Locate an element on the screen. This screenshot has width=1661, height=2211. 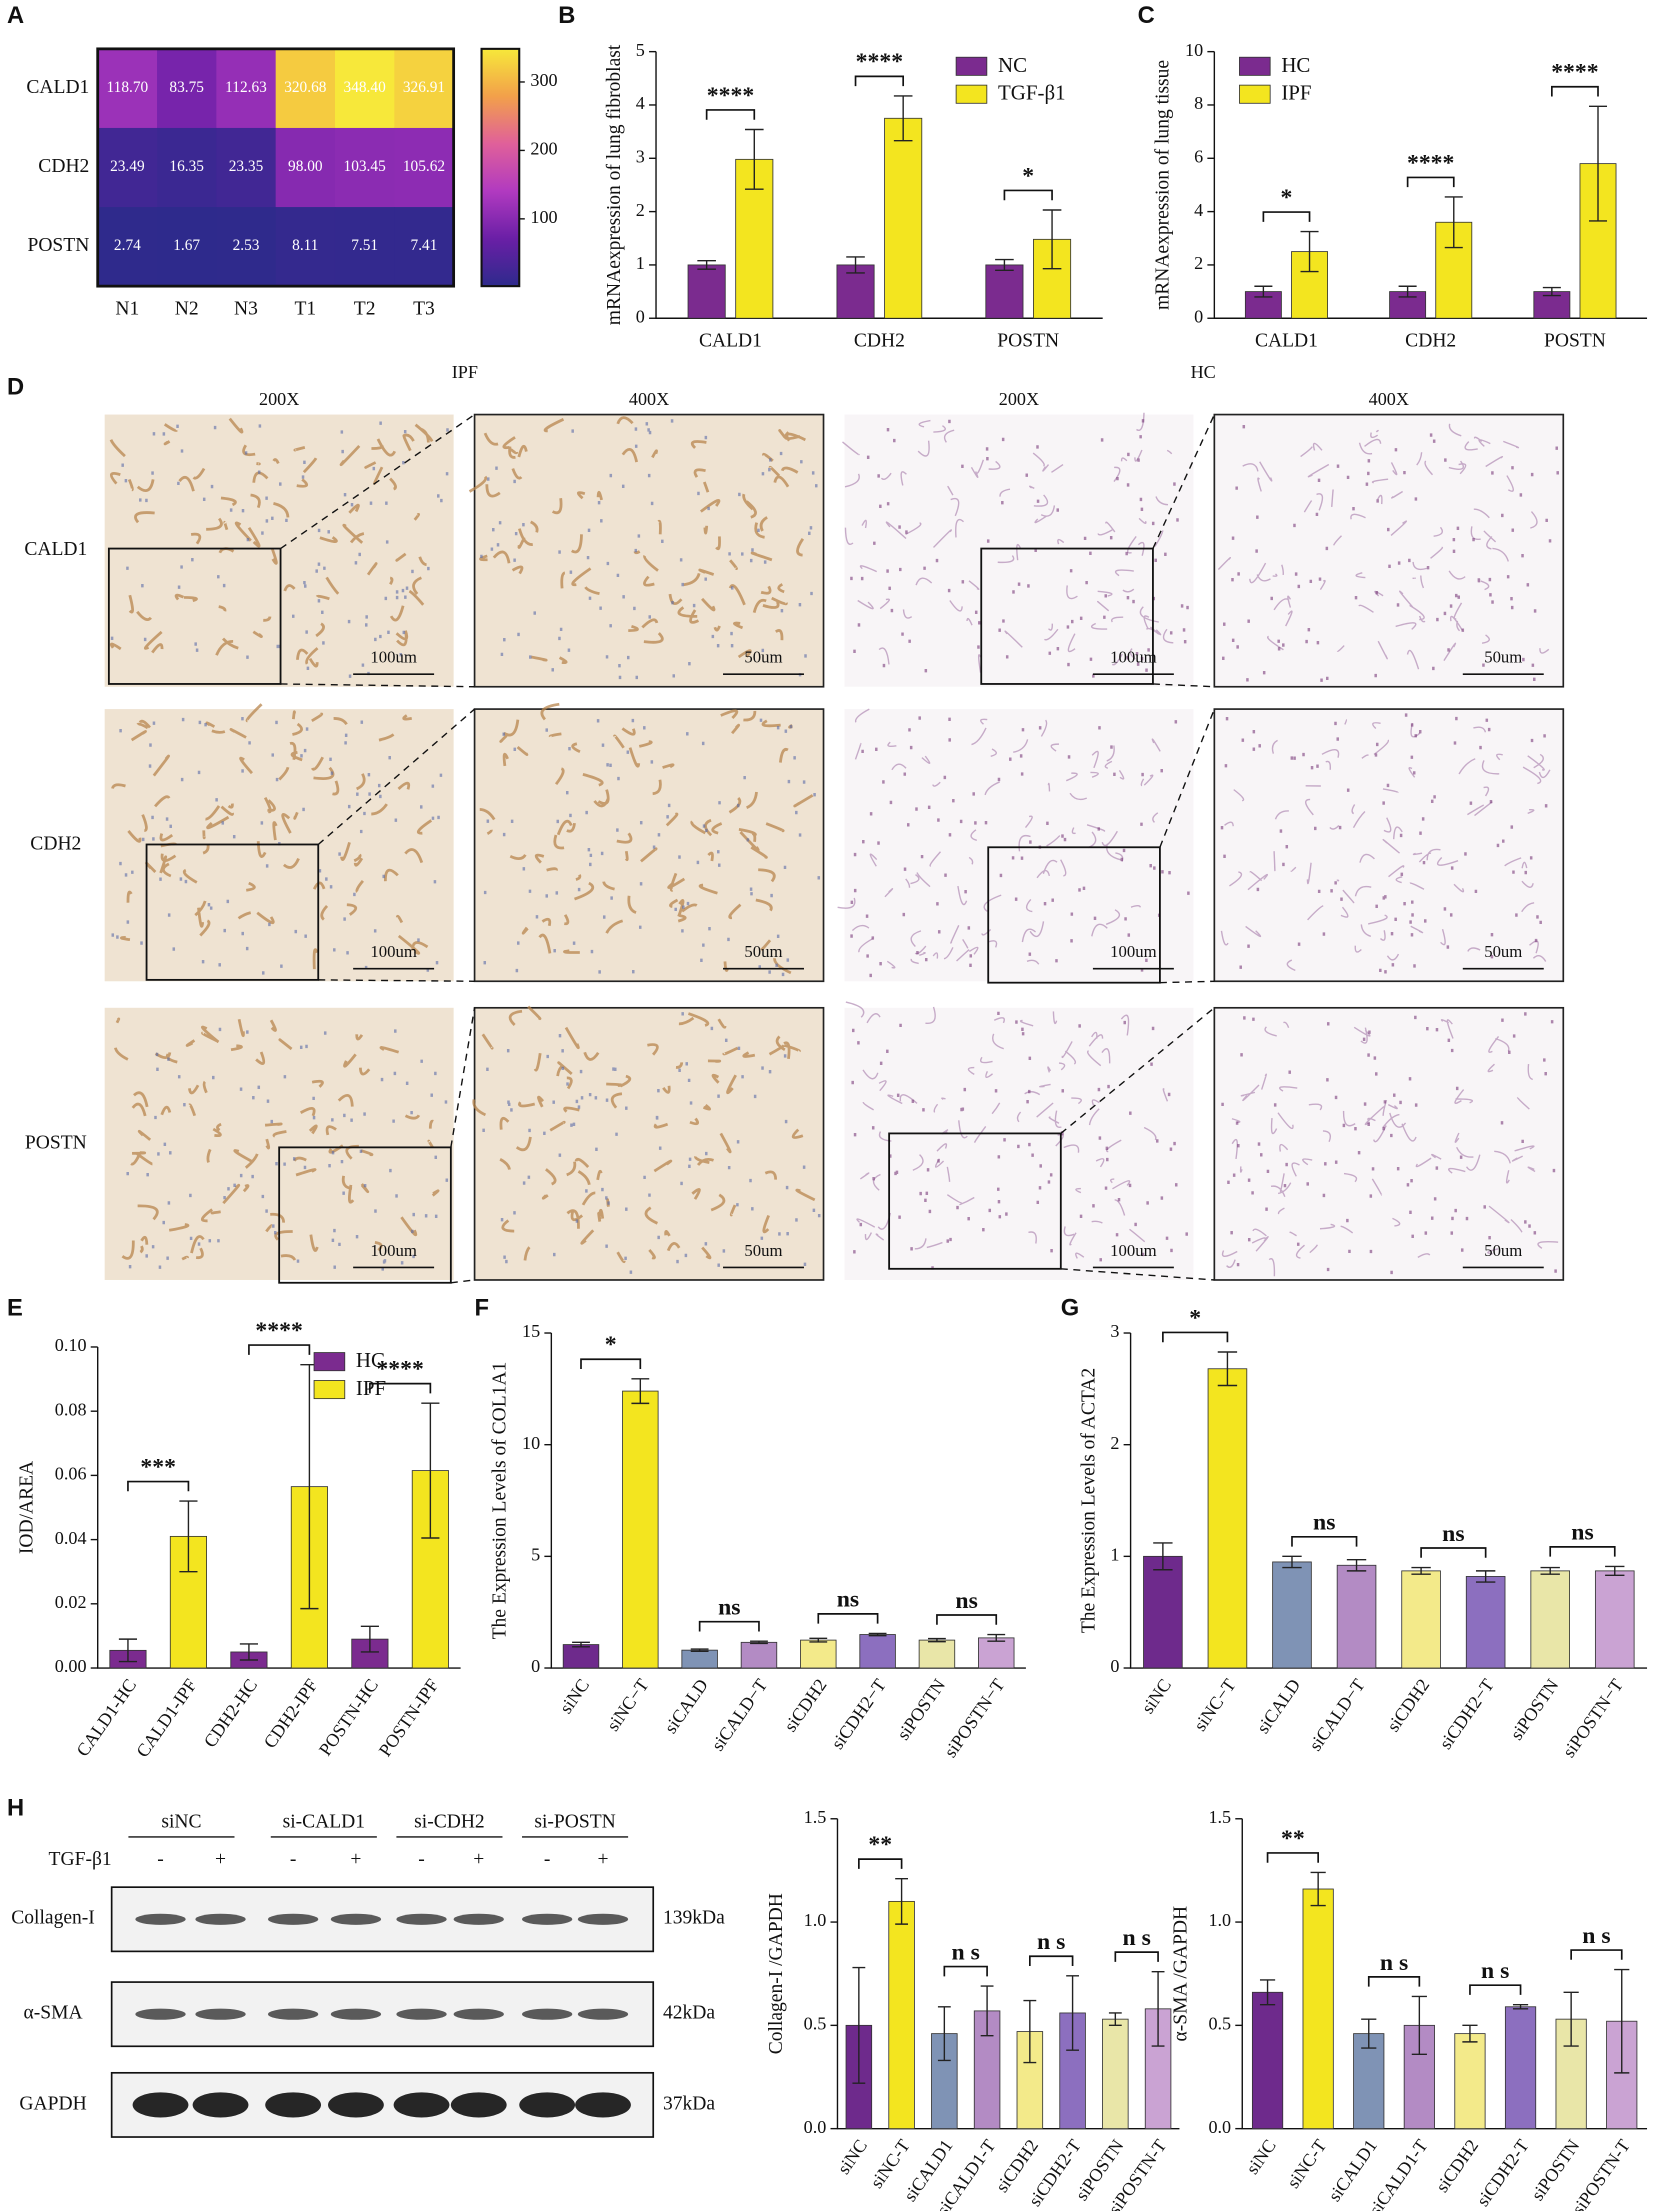
protein-label: α-SMA is located at coordinates (53, 2013).